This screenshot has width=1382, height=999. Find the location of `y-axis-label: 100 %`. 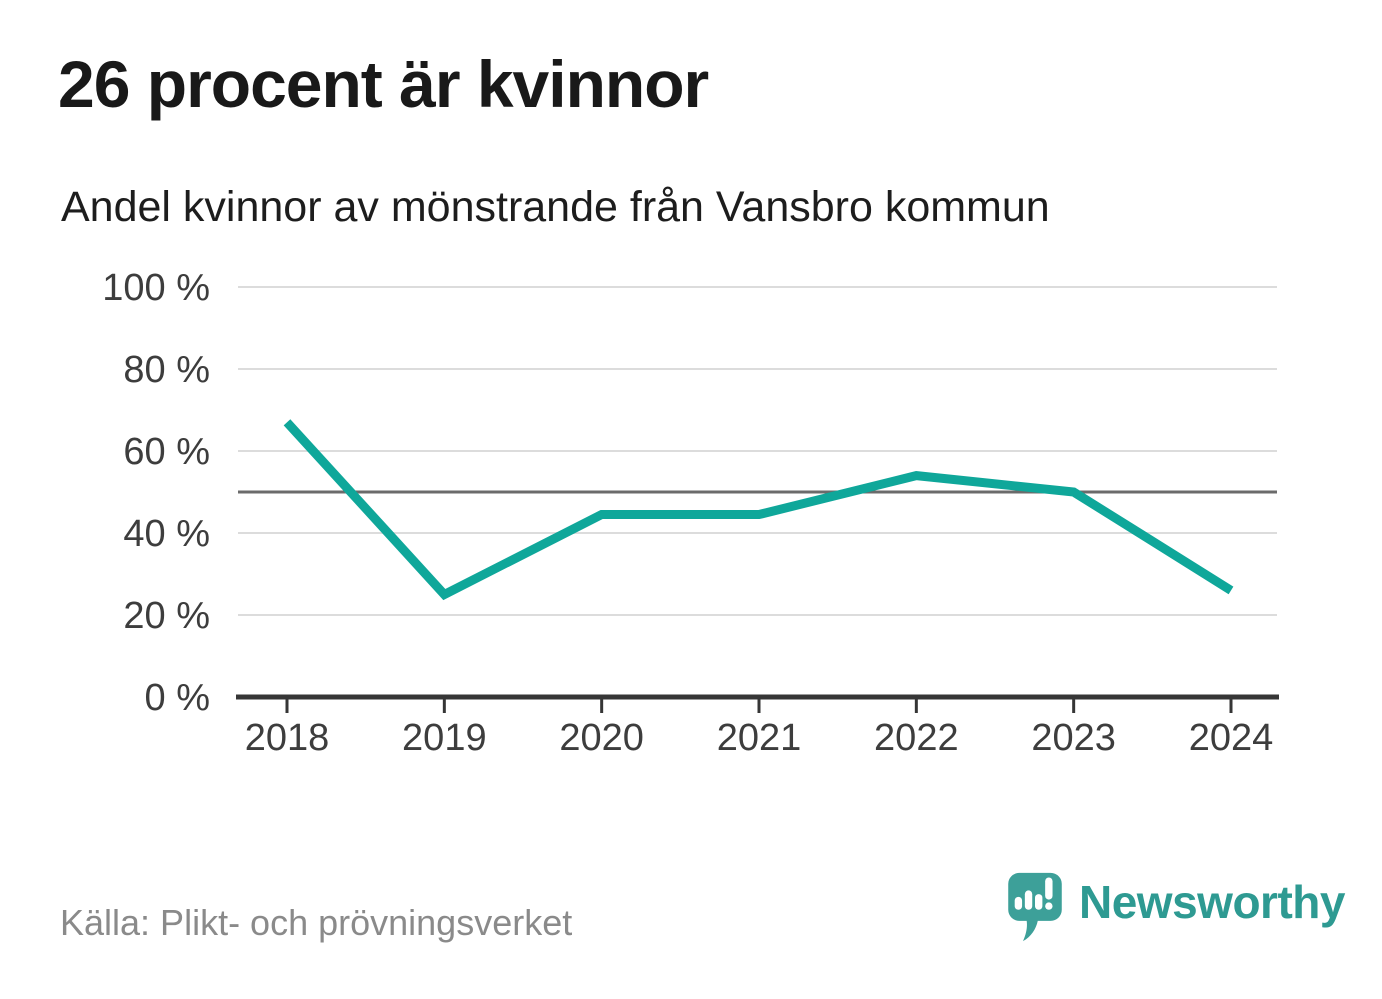

y-axis-label: 100 % is located at coordinates (156, 288).